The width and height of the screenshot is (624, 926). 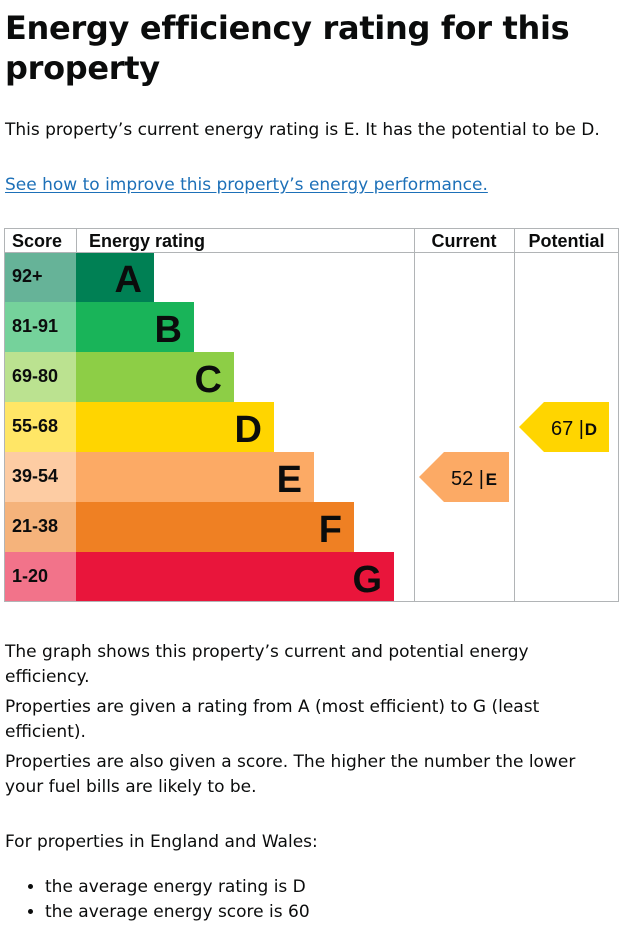 I want to click on score-cell-c, so click(x=40, y=377).